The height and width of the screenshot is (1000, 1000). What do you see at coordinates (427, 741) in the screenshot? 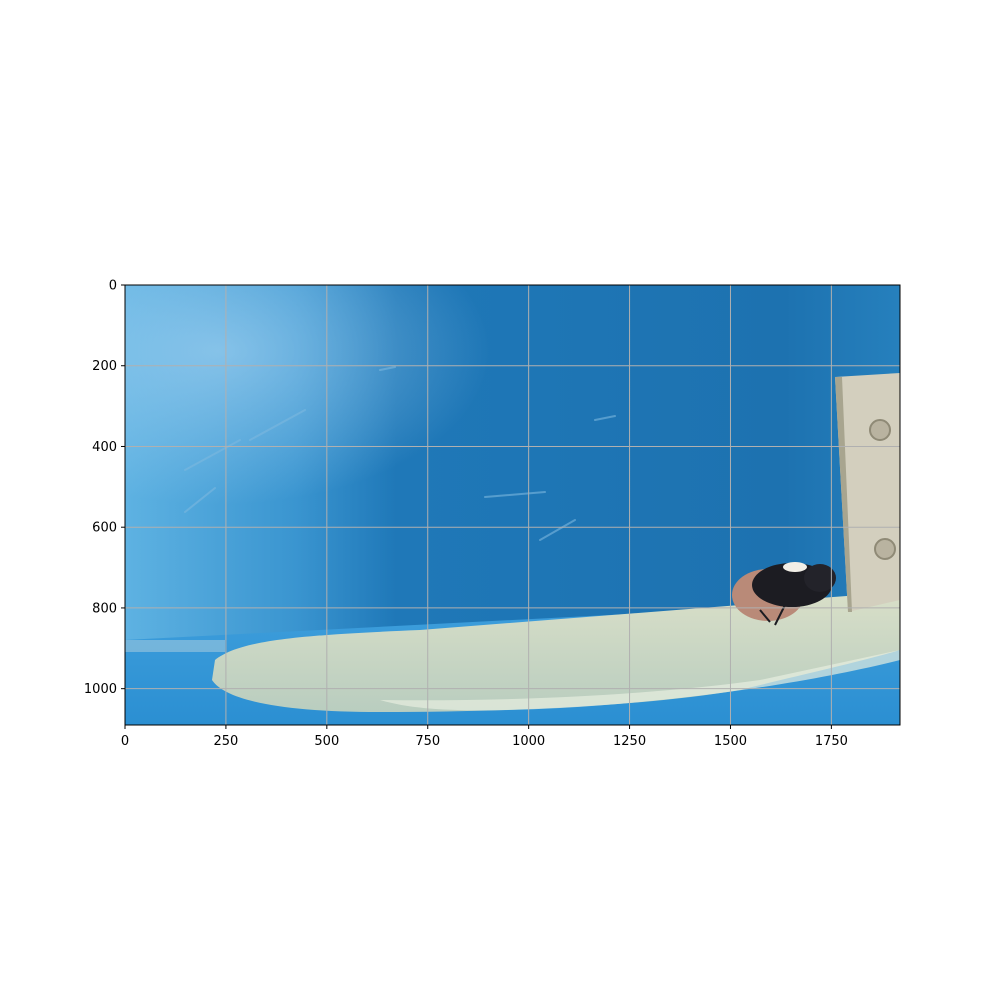
I see `x-tick-label: 750` at bounding box center [427, 741].